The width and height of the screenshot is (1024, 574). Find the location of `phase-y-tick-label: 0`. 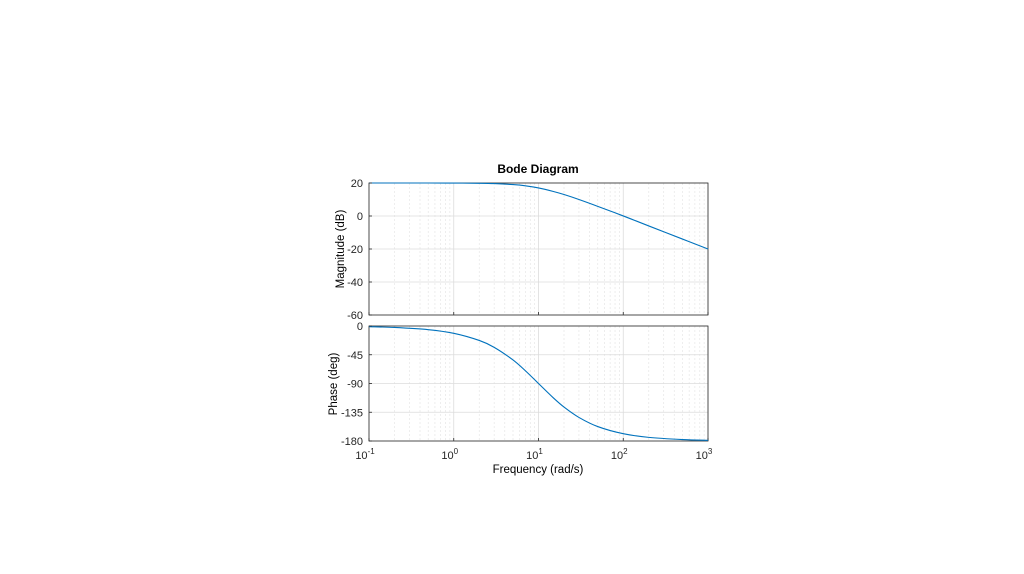

phase-y-tick-label: 0 is located at coordinates (360, 327).